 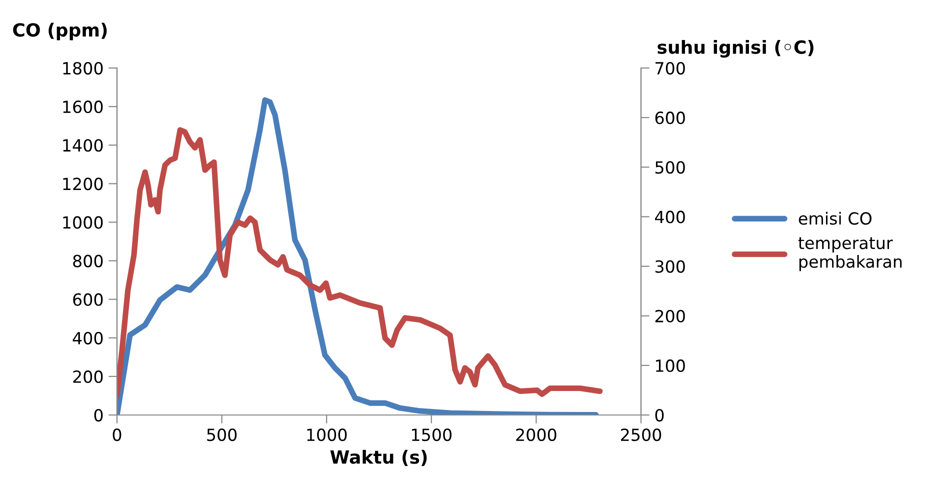 What do you see at coordinates (88, 377) in the screenshot?
I see `y-tick-label: 200` at bounding box center [88, 377].